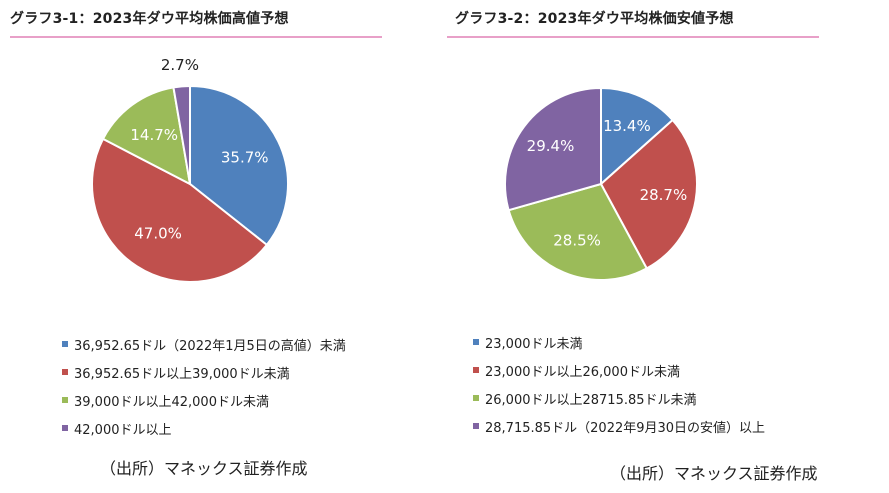  What do you see at coordinates (158, 233) in the screenshot?
I see `slice-label: 47.0%` at bounding box center [158, 233].